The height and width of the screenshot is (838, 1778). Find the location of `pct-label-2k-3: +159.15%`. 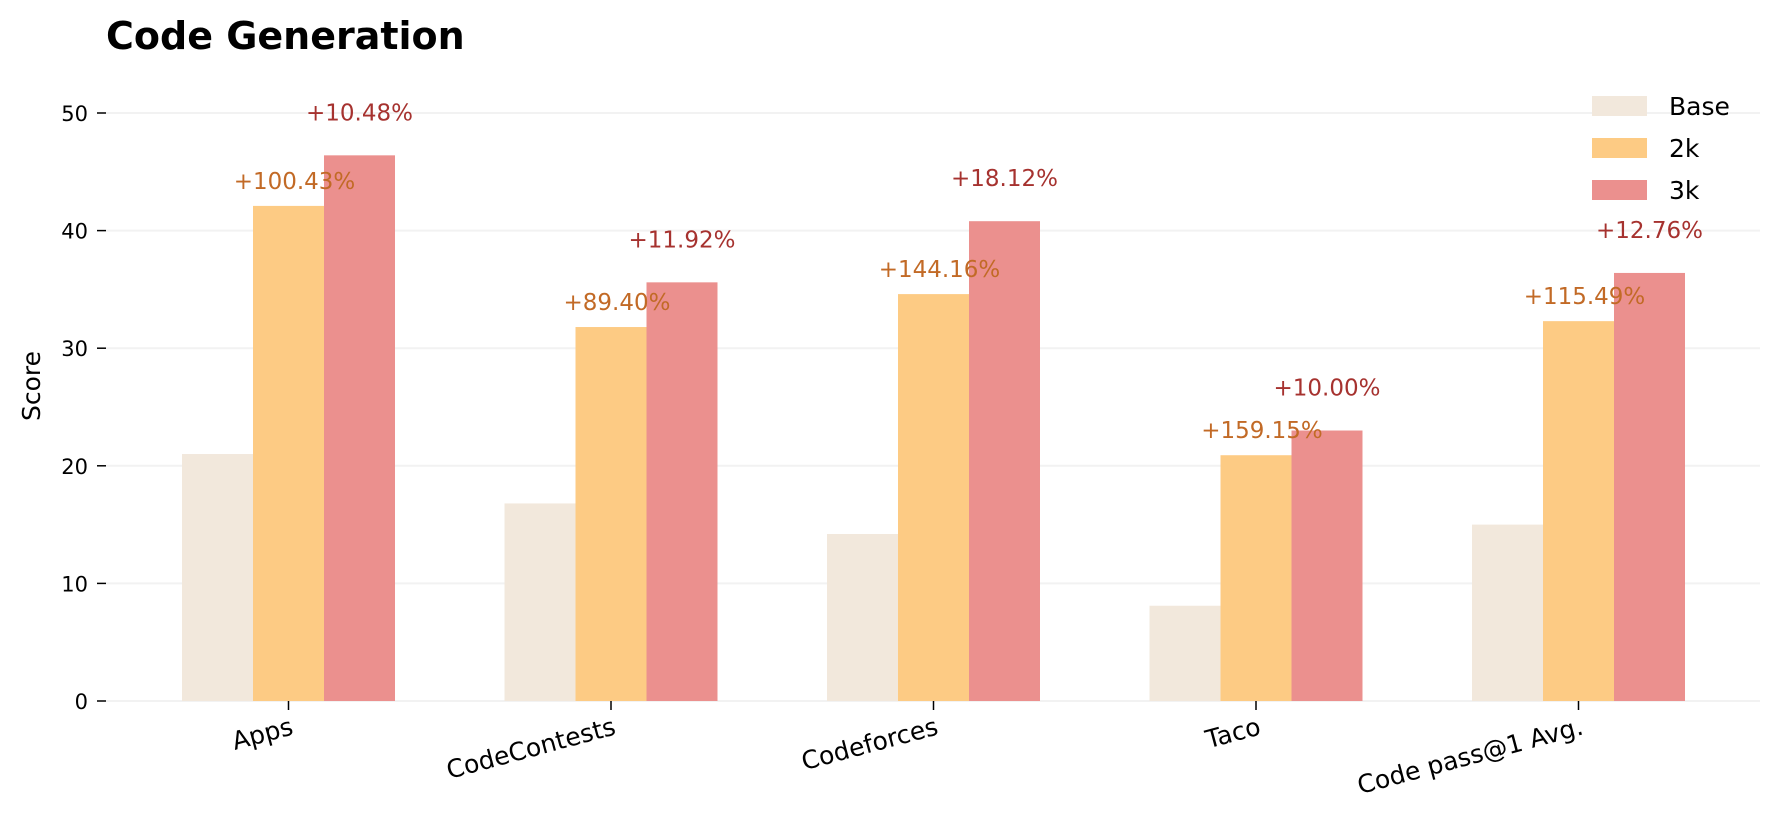

pct-label-2k-3: +159.15% is located at coordinates (1262, 431).